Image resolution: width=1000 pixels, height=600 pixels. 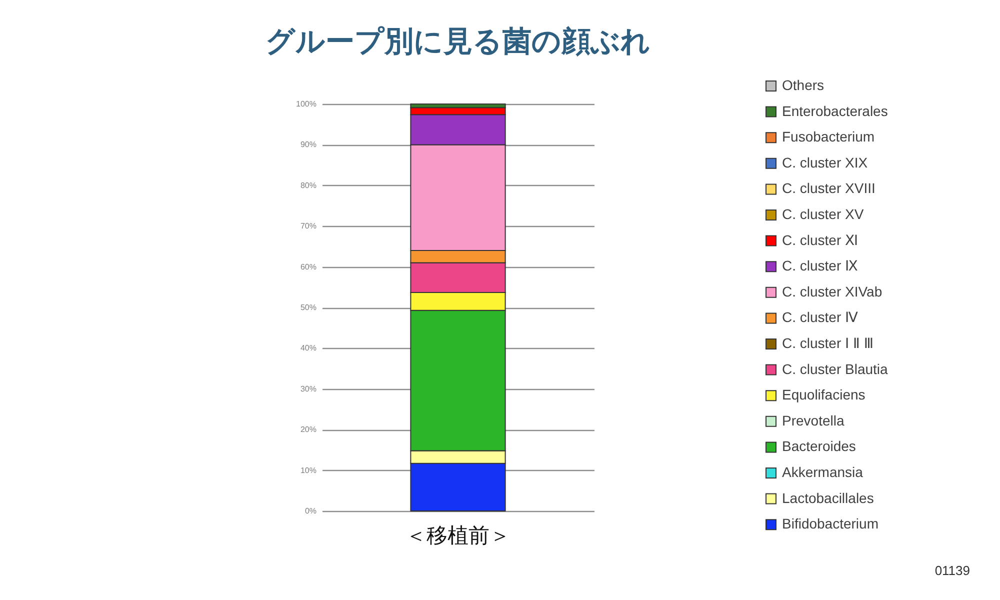 I want to click on legend-label: Lactobacillales, so click(x=828, y=498).